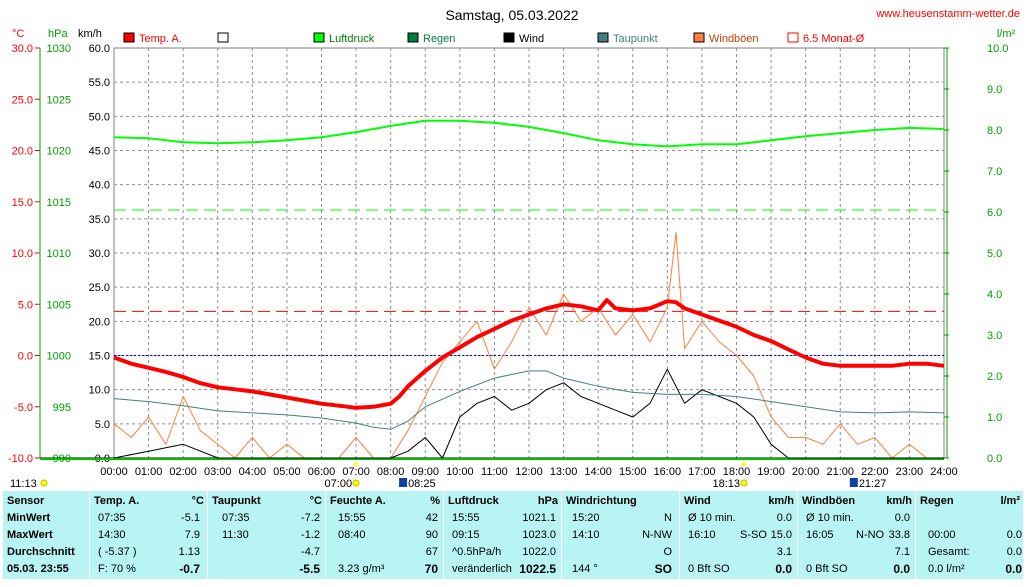  Describe the element at coordinates (352, 39) in the screenshot. I see `legend-label: Luftdruck` at that location.